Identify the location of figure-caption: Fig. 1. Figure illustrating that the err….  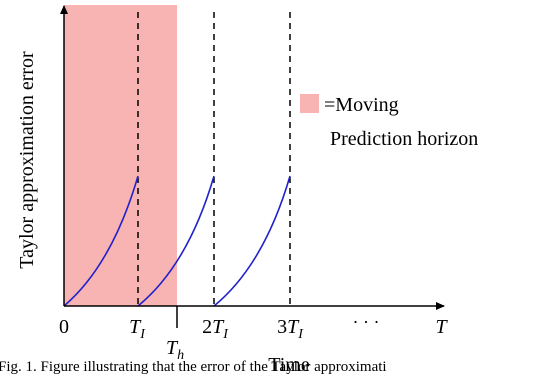
(193, 367).